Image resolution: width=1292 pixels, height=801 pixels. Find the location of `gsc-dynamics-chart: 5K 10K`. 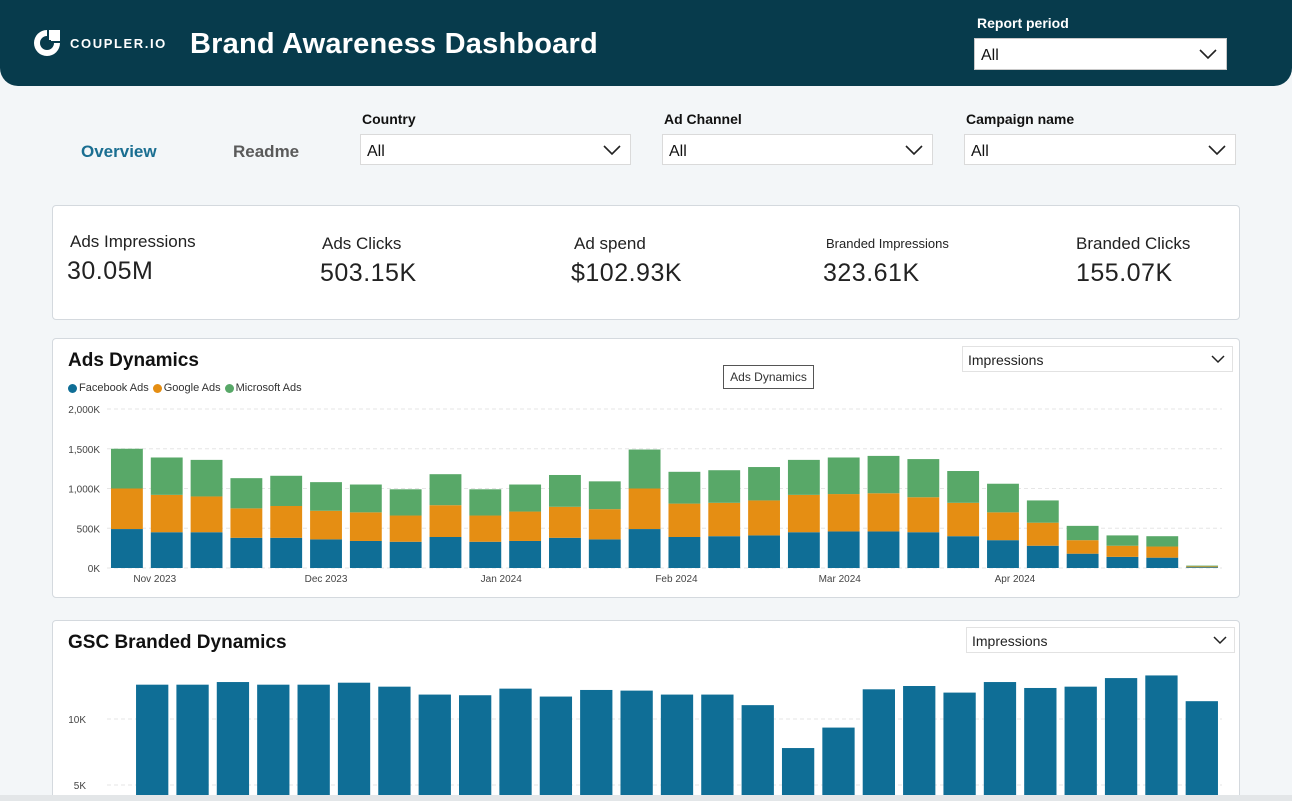

gsc-dynamics-chart: 5K 10K is located at coordinates (646, 730).